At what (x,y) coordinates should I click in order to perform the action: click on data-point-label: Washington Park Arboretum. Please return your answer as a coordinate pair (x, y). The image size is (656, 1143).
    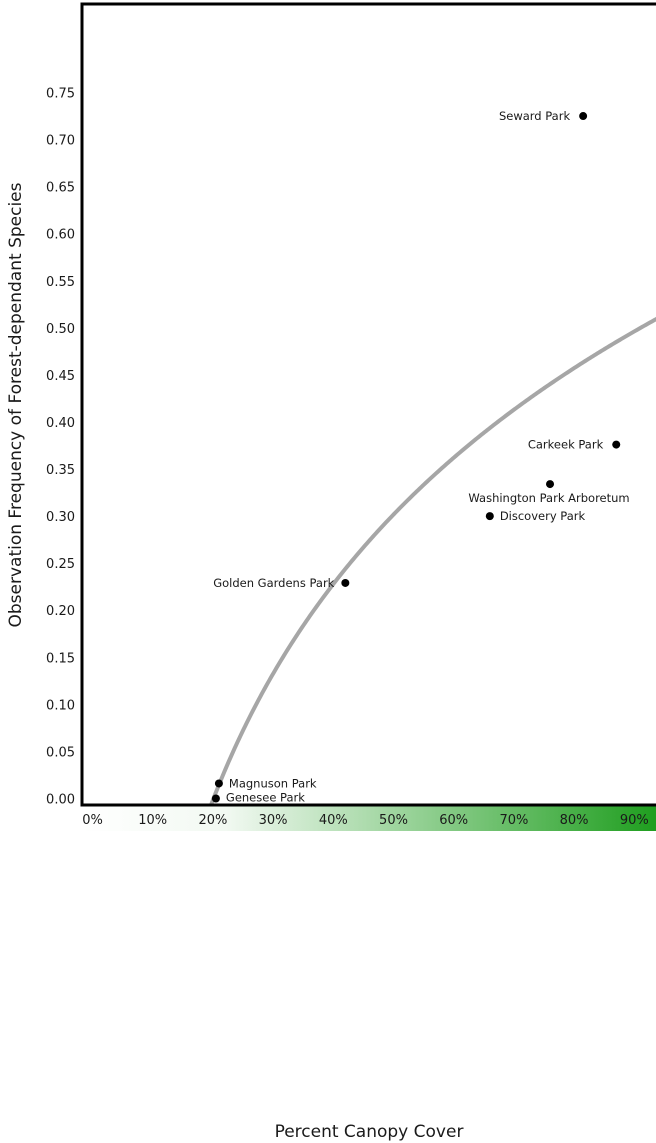
    Looking at the image, I should click on (548, 498).